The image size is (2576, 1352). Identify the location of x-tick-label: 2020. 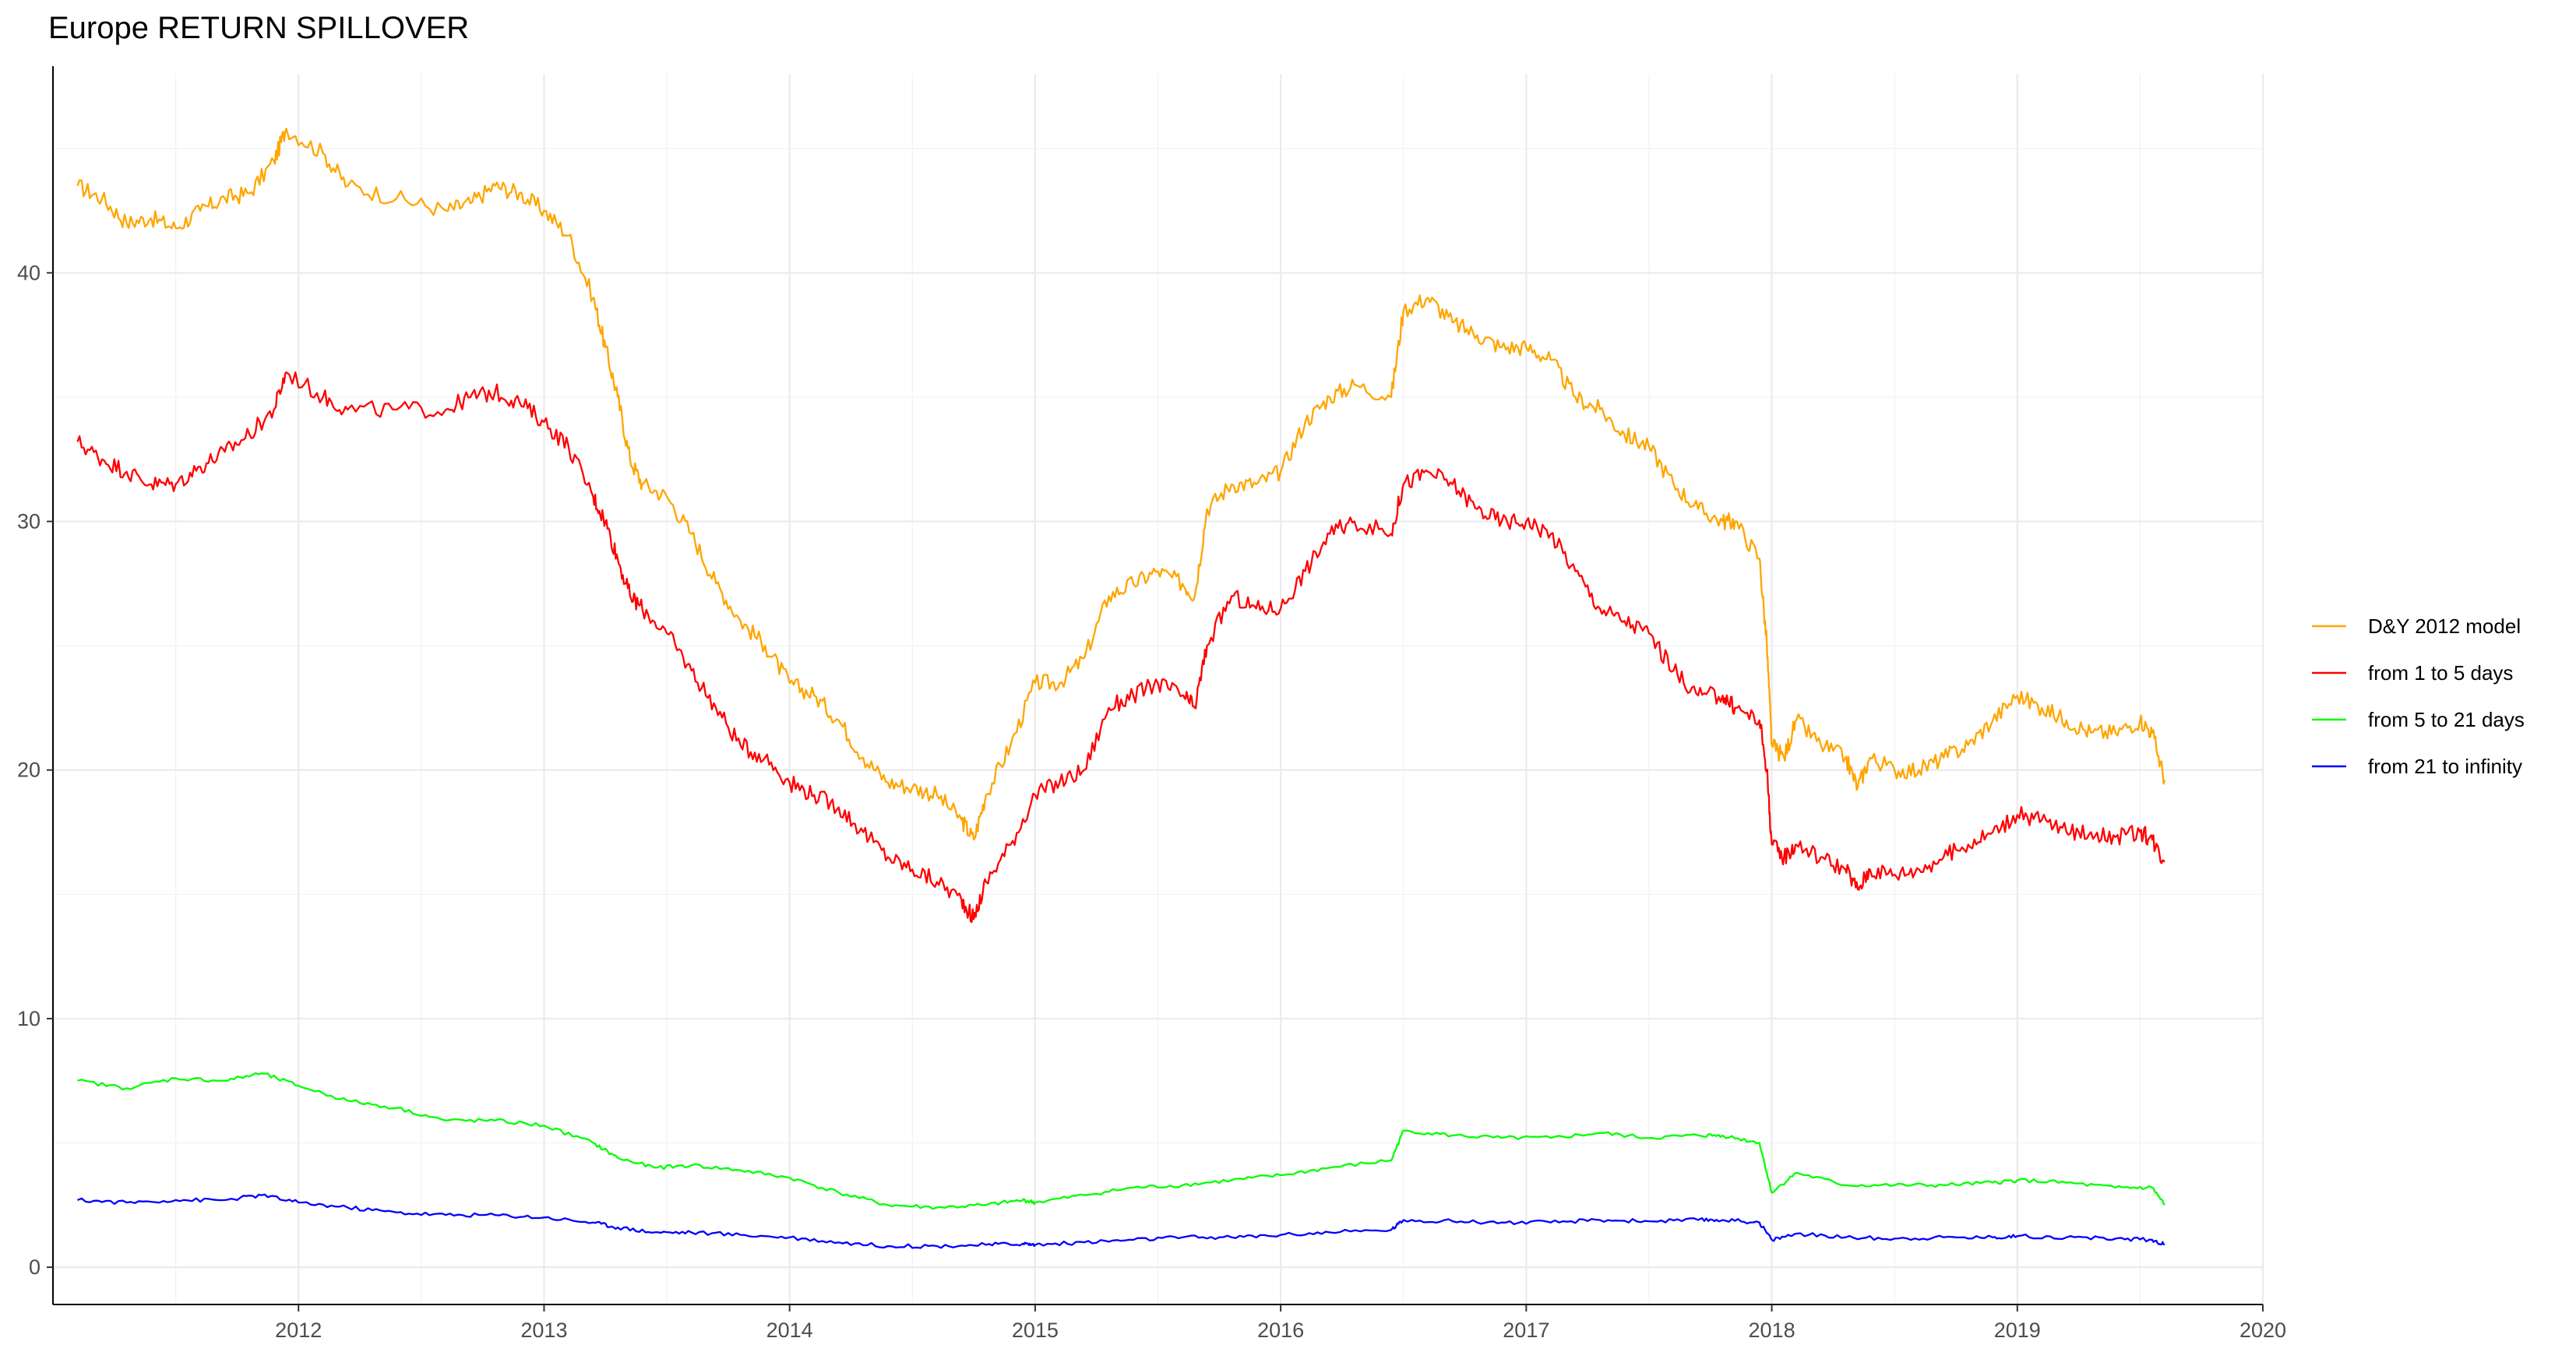
(2263, 1330).